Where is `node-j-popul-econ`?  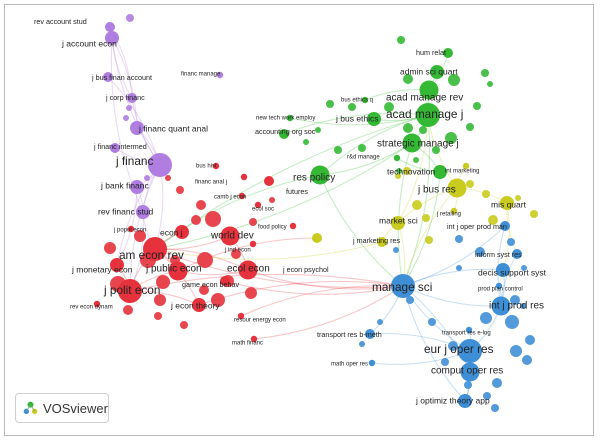 node-j-popul-econ is located at coordinates (131, 229).